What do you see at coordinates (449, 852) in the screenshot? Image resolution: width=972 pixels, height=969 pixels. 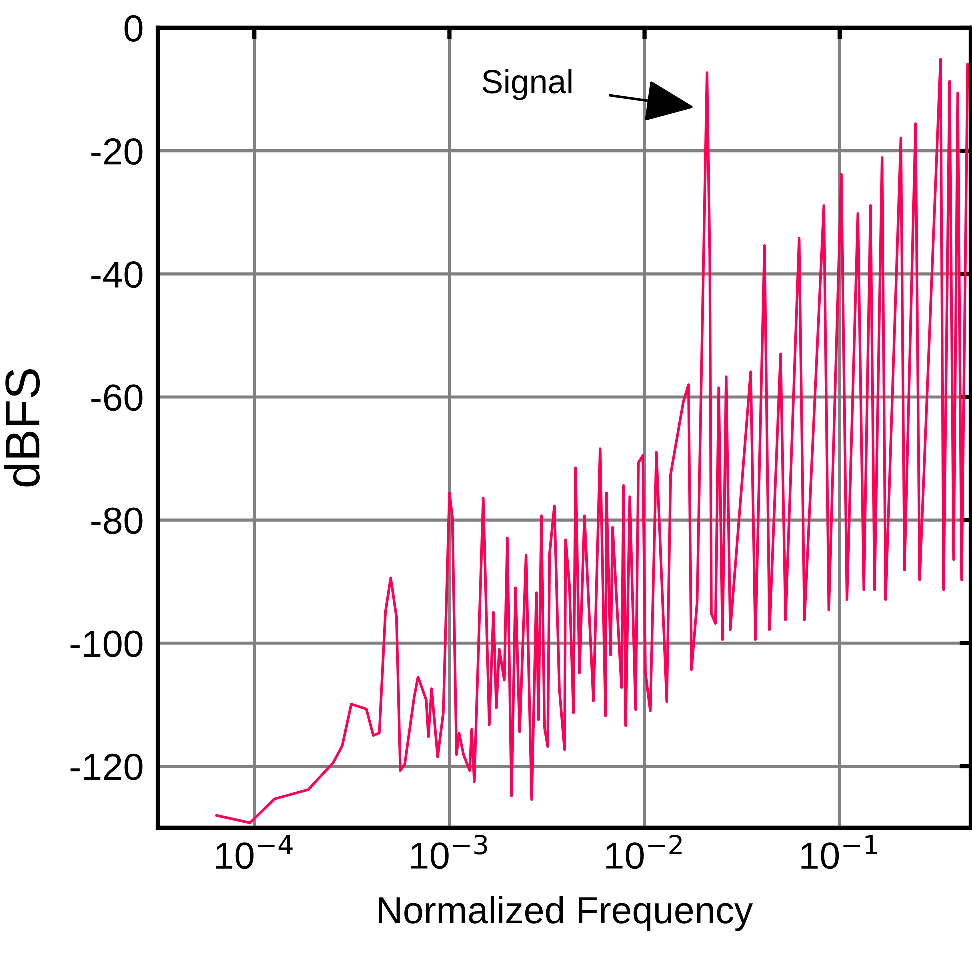 I see `x-tick-label: 10$^{−3}$` at bounding box center [449, 852].